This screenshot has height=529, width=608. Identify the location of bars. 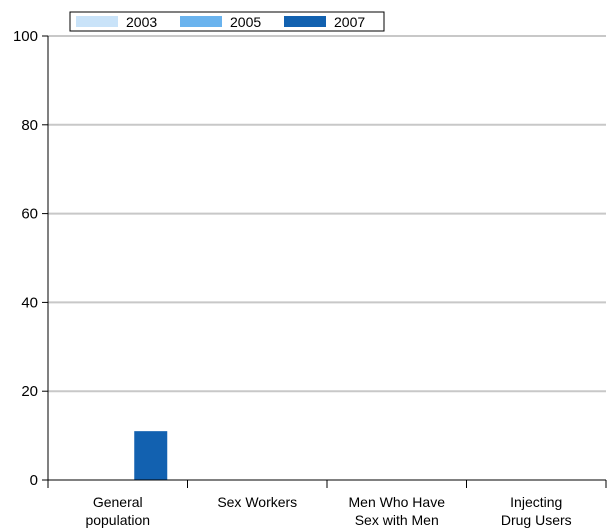
(151, 455).